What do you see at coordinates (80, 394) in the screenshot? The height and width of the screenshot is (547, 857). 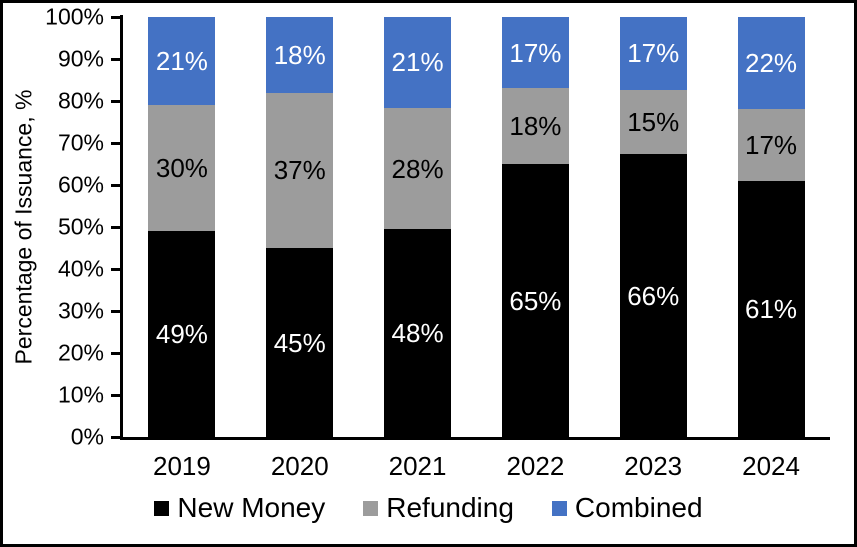 I see `y-tick-label: 10%` at bounding box center [80, 394].